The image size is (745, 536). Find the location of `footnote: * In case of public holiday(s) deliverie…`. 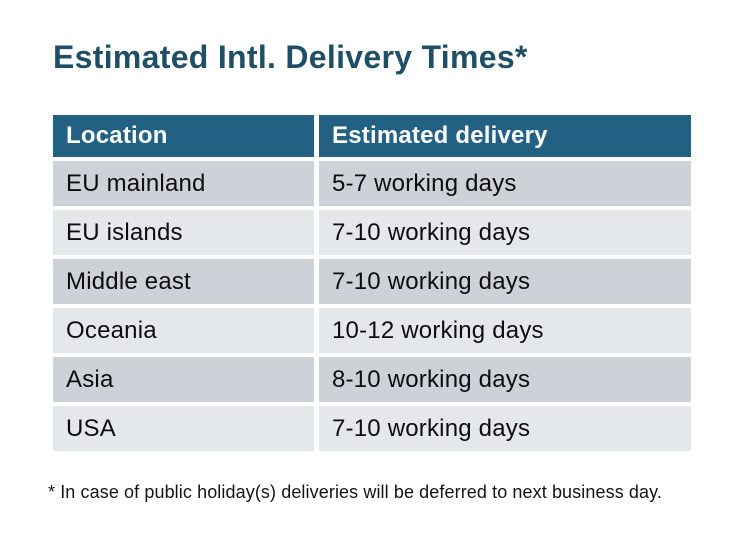

footnote: * In case of public holiday(s) deliverie… is located at coordinates (355, 492).